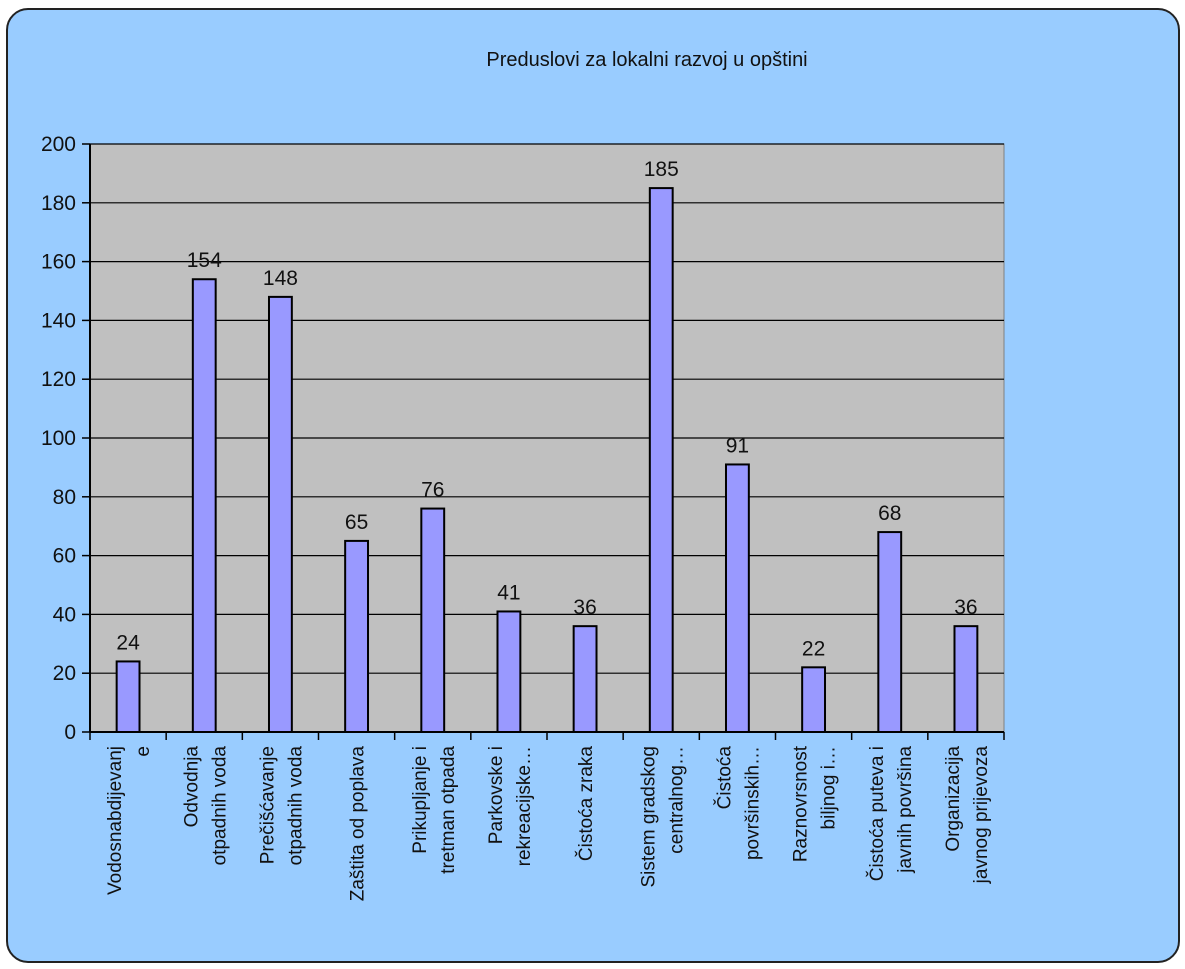  What do you see at coordinates (204, 260) in the screenshot?
I see `data-label: 154` at bounding box center [204, 260].